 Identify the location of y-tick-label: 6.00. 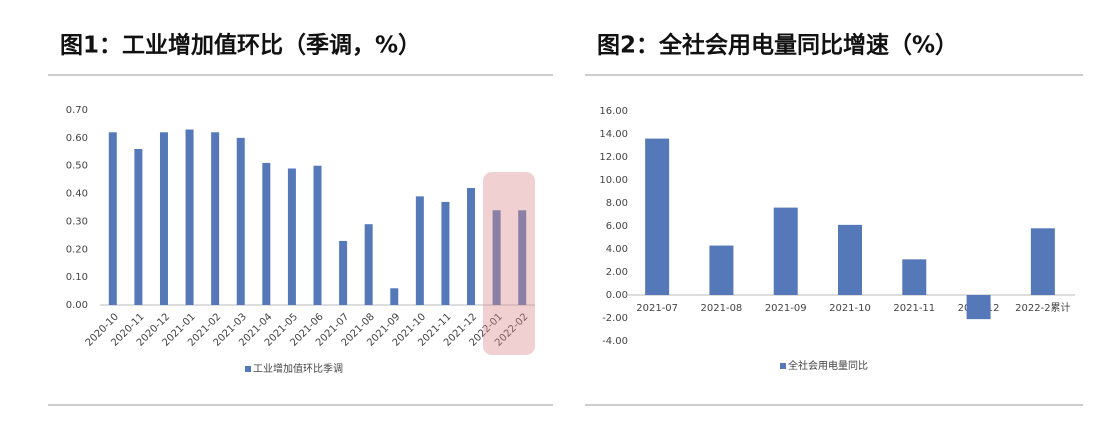
(617, 226).